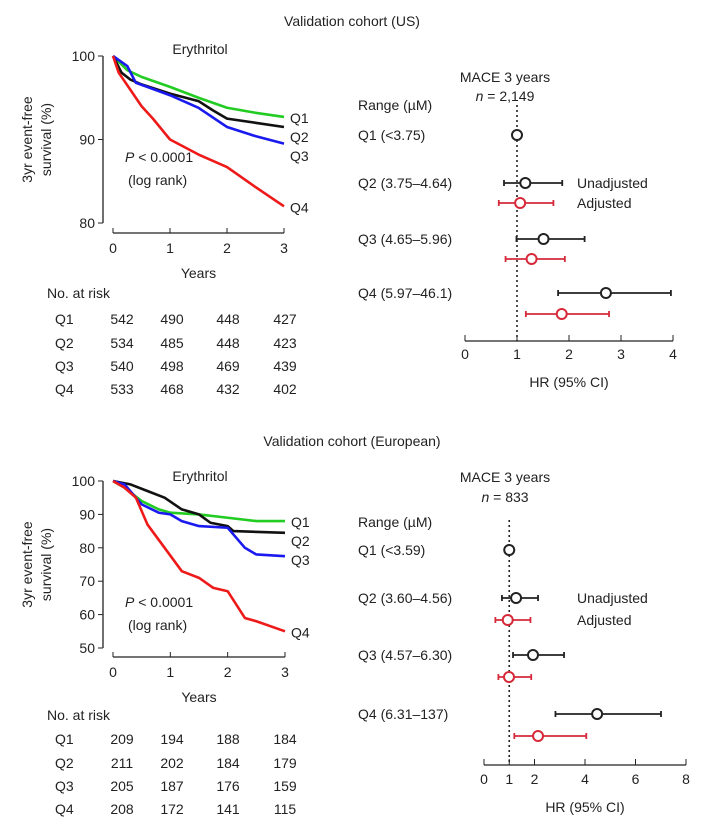 This screenshot has height=832, width=704. I want to click on risk-cell: 468, so click(172, 389).